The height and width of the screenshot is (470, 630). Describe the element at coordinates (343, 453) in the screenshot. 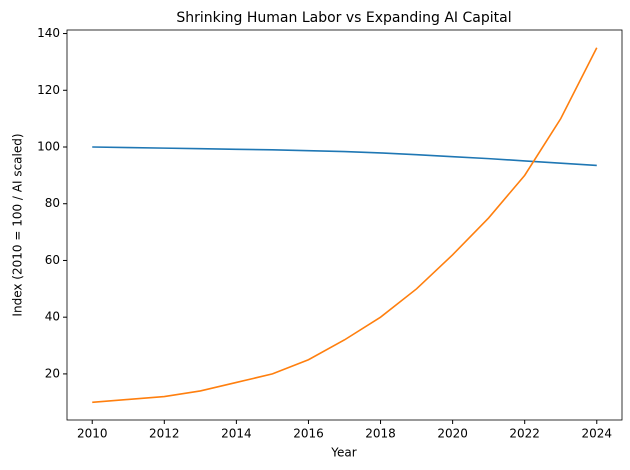

I see `x-axis-label: Year` at that location.